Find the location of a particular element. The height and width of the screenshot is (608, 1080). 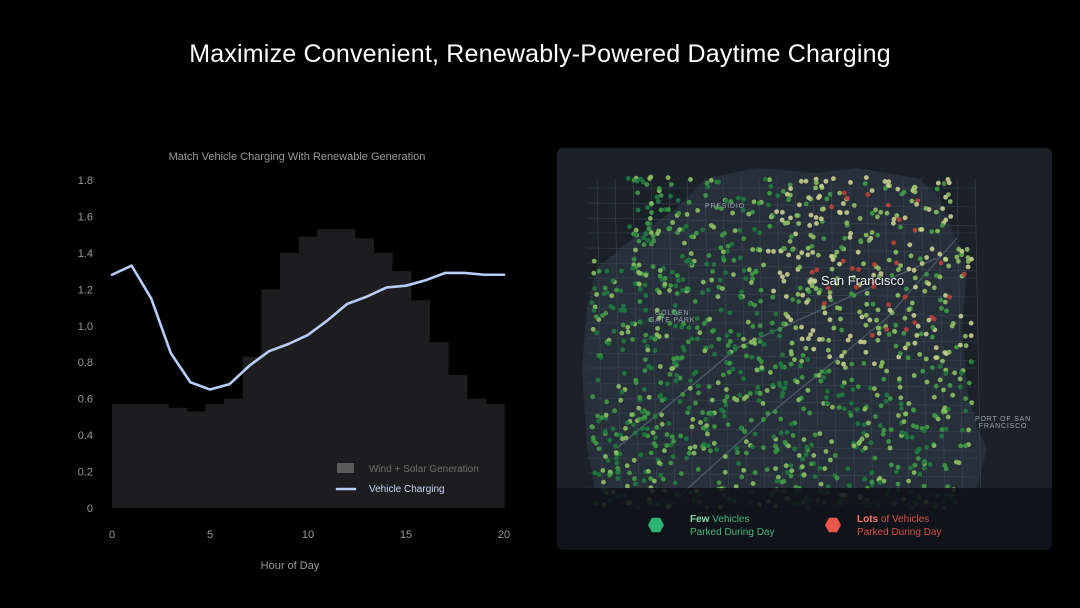

x-tick-label: 5 is located at coordinates (210, 535).